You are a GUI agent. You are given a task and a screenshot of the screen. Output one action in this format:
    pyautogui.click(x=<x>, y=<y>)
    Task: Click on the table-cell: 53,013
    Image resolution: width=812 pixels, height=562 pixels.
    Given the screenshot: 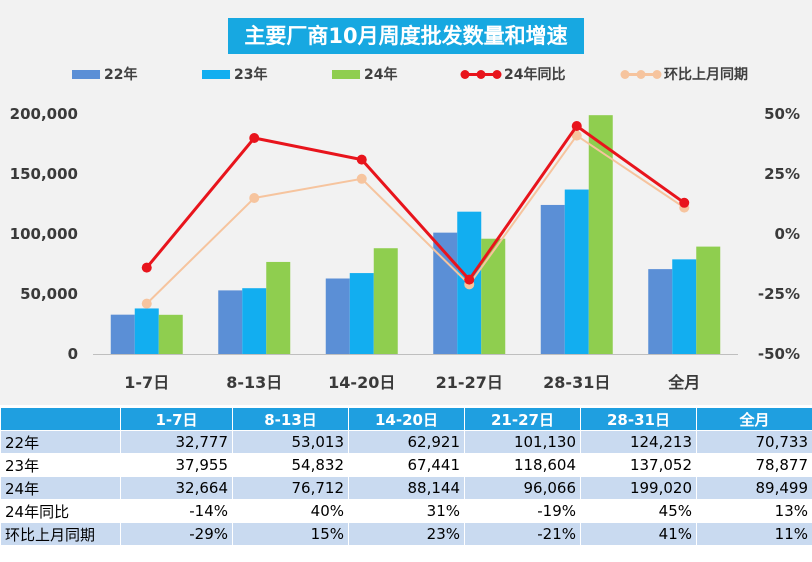 What is the action you would take?
    pyautogui.click(x=290, y=442)
    